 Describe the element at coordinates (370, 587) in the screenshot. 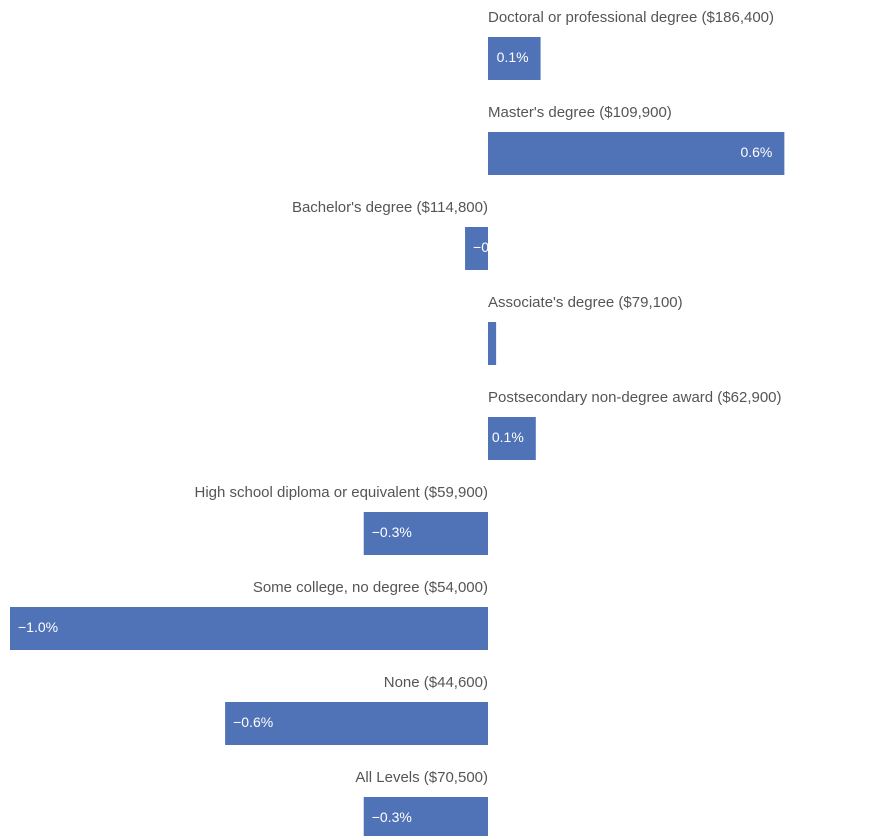

I see `category-label: Some college, no degree ($54,000)` at that location.